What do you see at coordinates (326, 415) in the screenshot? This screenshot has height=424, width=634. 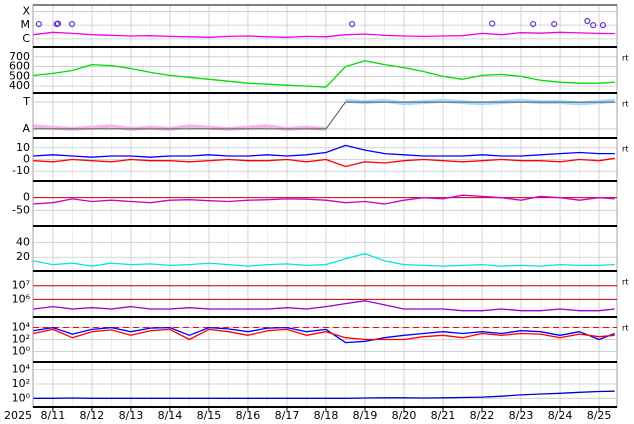 I see `x-tick-label: 8/18` at bounding box center [326, 415].